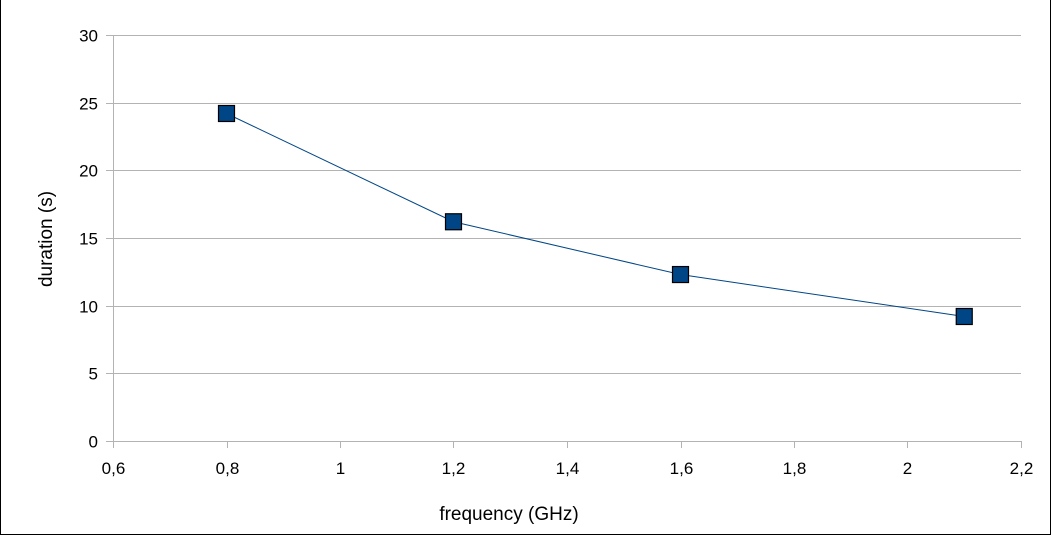 This screenshot has height=536, width=1052. I want to click on y-axis-title: duration (s), so click(46, 239).